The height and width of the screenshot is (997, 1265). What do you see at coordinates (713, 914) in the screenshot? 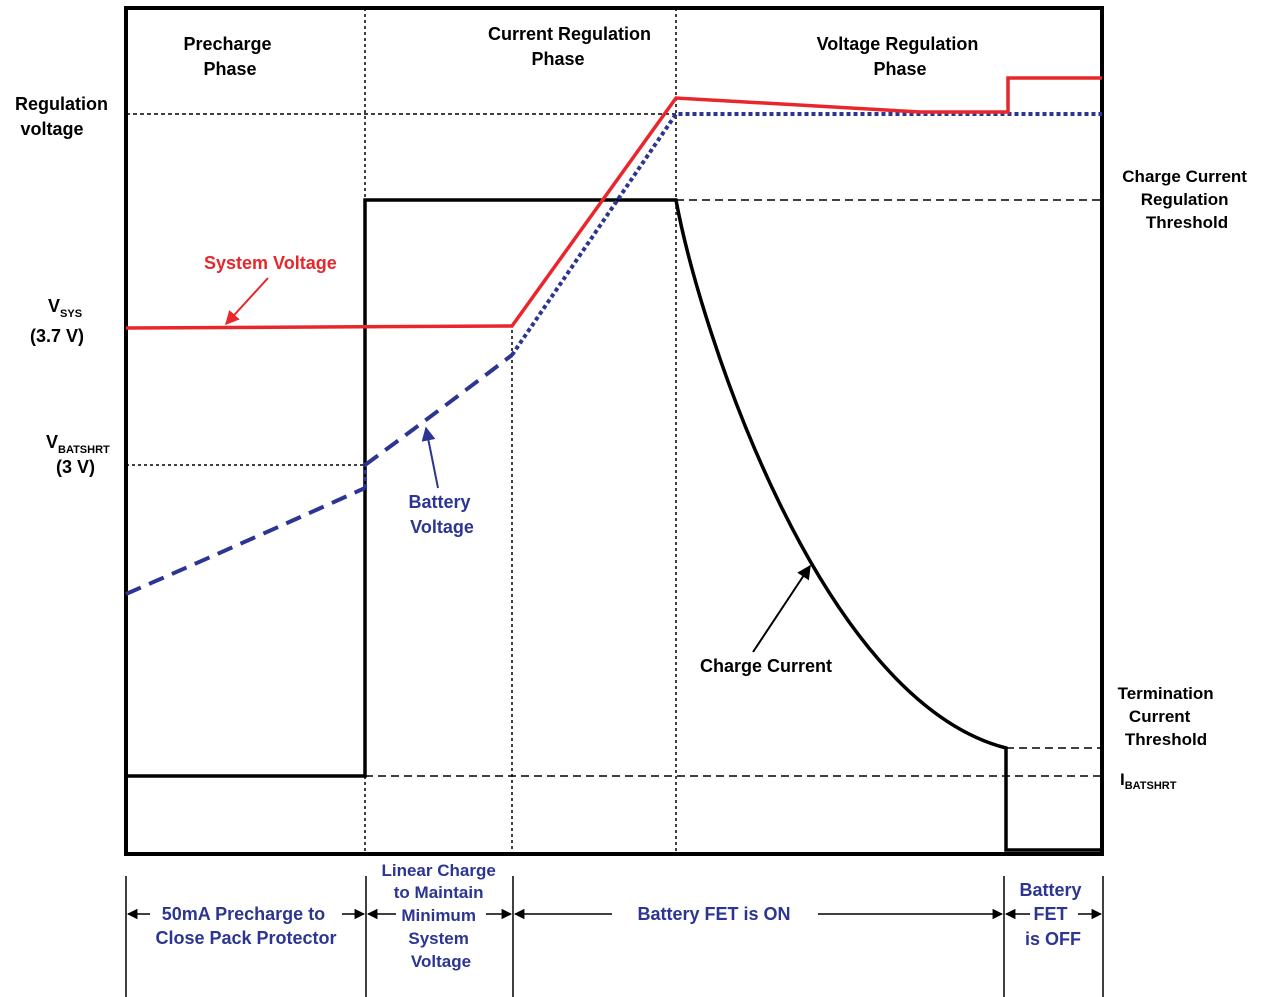
I see `fet-on-note: Battery FET is ON` at bounding box center [713, 914].